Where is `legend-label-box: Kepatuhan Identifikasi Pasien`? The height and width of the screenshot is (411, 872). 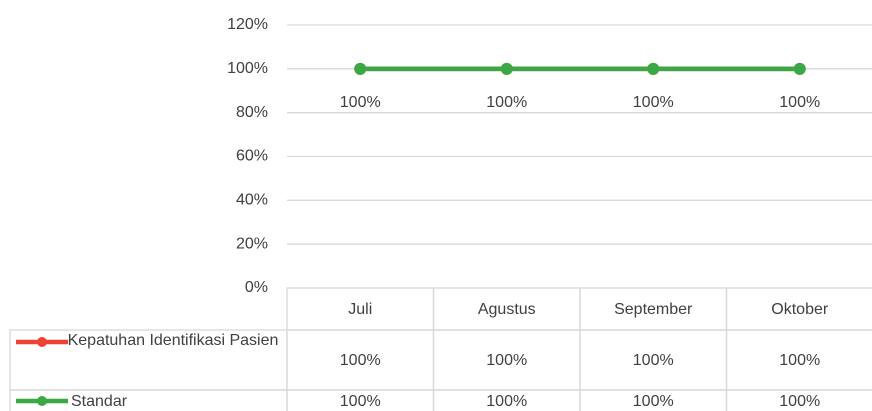
legend-label-box: Kepatuhan Identifikasi Pasien is located at coordinates (173, 340).